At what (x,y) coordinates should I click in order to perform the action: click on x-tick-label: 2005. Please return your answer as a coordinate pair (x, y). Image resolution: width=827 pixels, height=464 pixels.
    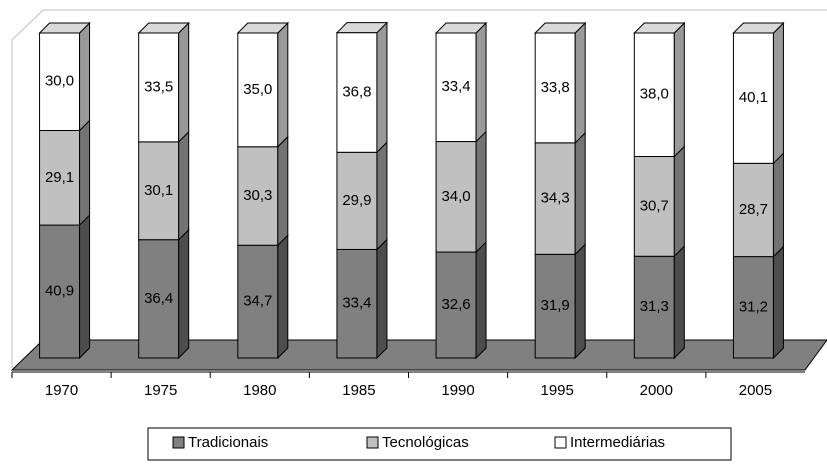
    Looking at the image, I should click on (755, 390).